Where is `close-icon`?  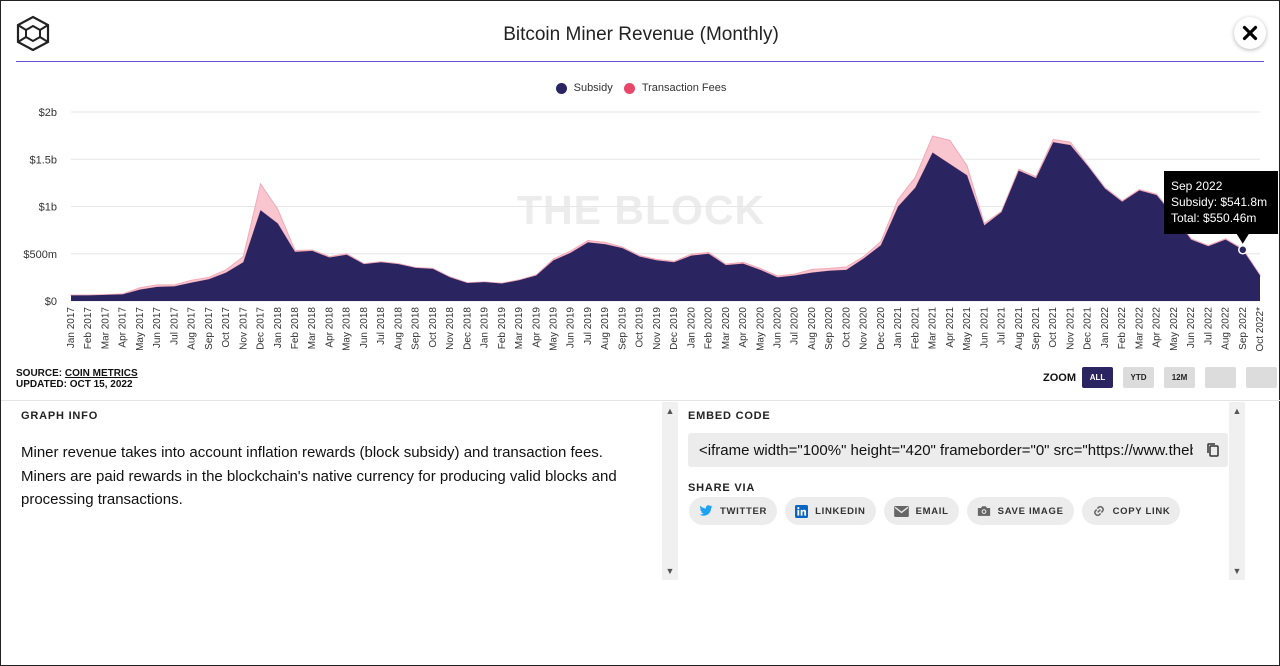 close-icon is located at coordinates (1250, 33).